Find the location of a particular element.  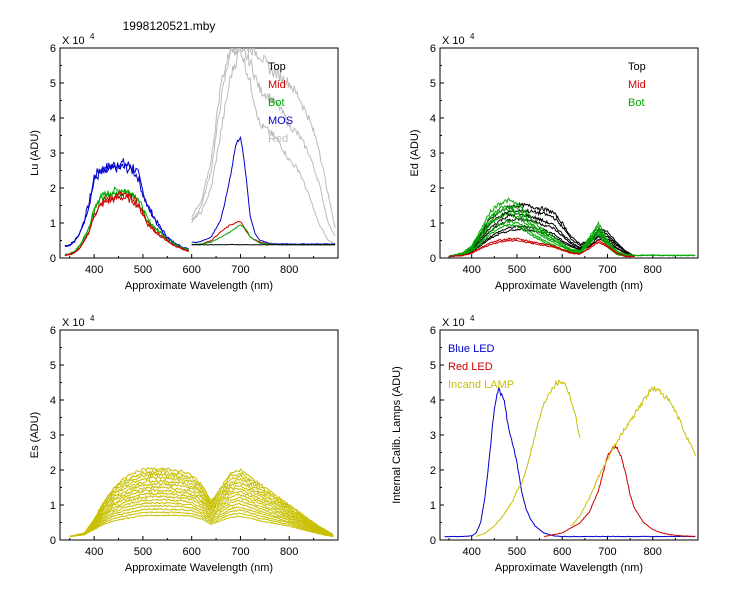

series-line-bot-b-b is located at coordinates (541, 235).